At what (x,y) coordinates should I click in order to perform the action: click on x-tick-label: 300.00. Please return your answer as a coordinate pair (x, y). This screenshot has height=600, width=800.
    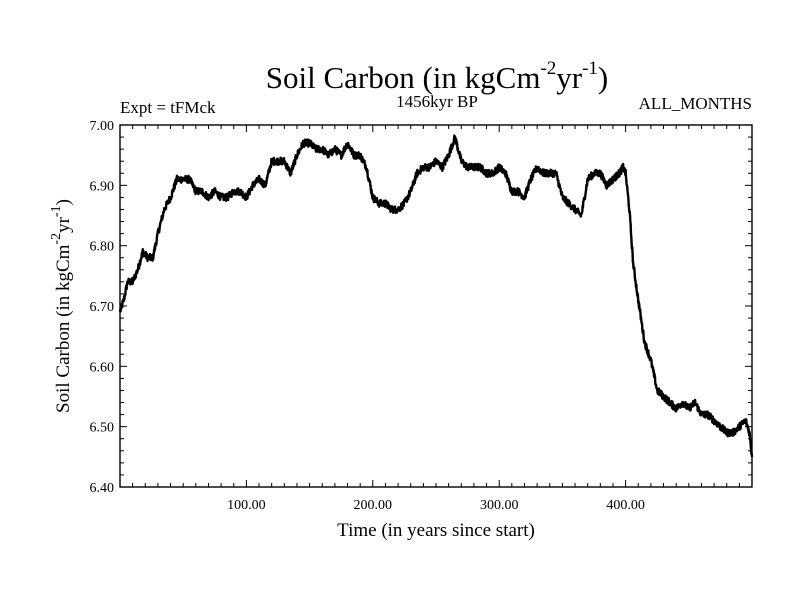
    Looking at the image, I should click on (499, 505).